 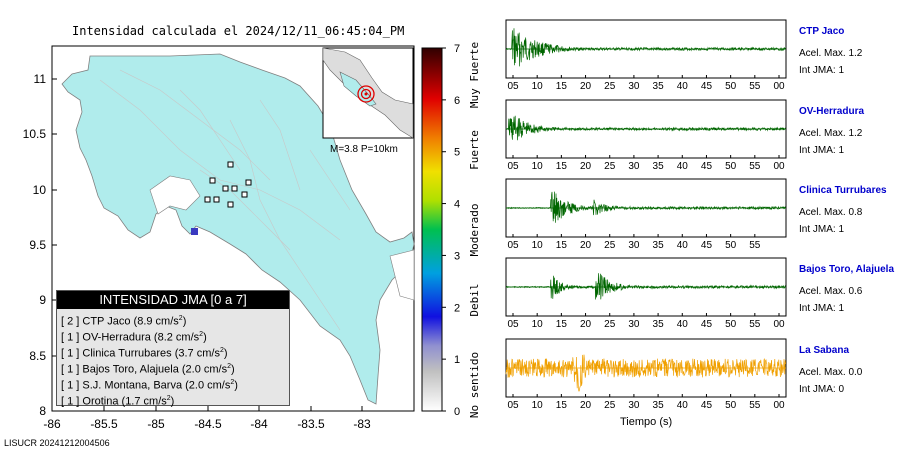 What do you see at coordinates (831, 372) in the screenshot?
I see `station-max-accel: Acel. Max. 0.0` at bounding box center [831, 372].